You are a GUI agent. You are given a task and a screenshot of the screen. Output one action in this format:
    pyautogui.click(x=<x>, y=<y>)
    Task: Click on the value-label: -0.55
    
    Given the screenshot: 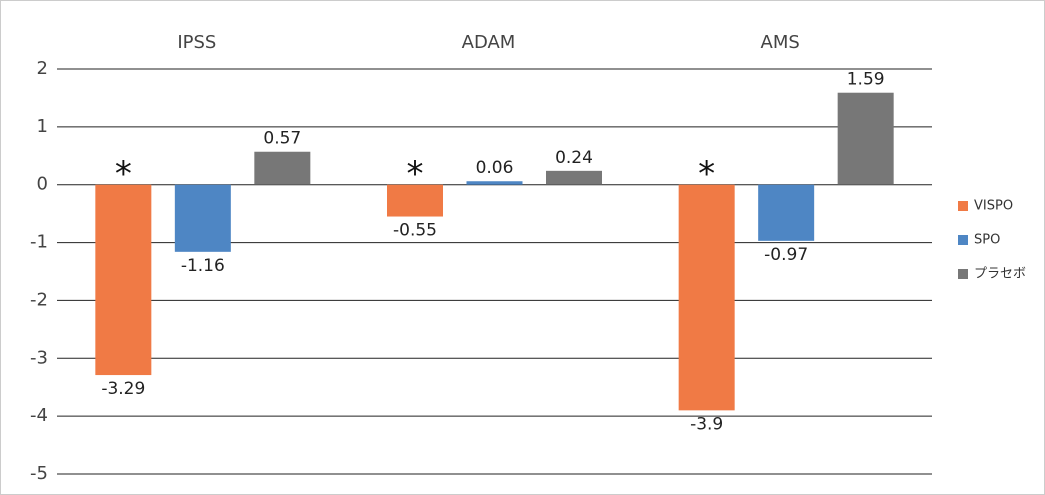 What is the action you would take?
    pyautogui.click(x=415, y=231)
    